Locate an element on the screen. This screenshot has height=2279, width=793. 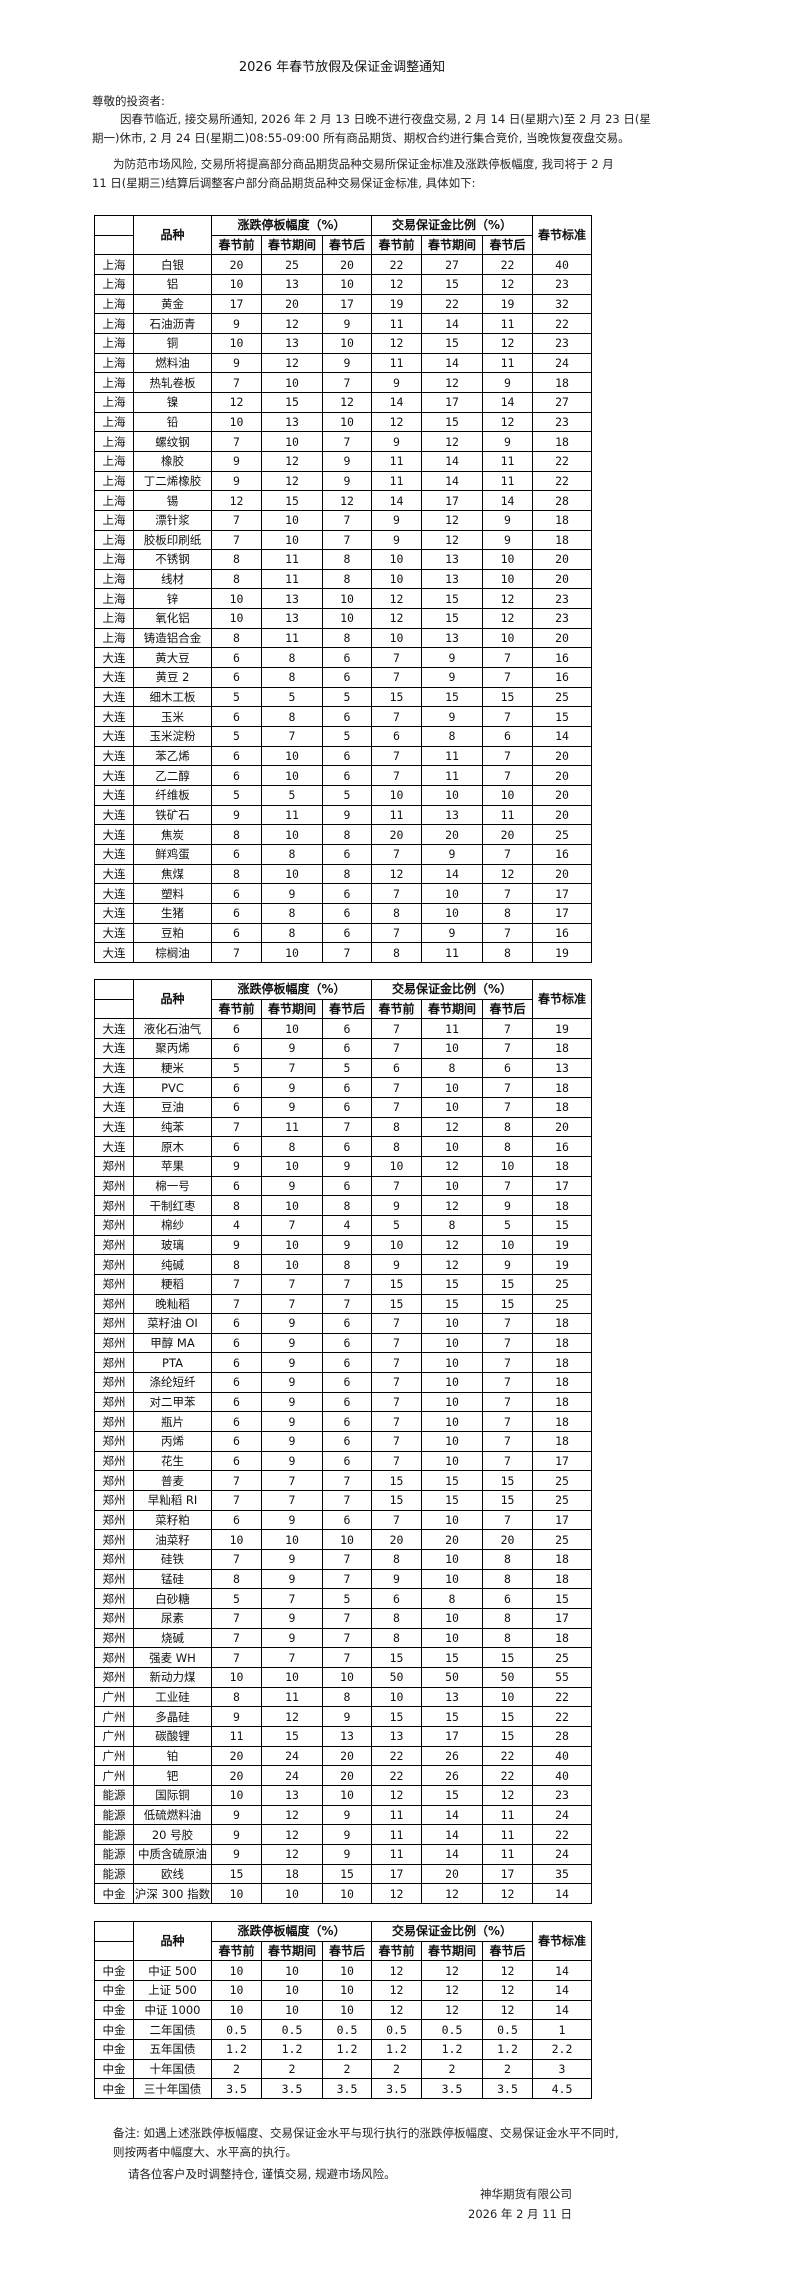
value-cell: 11 is located at coordinates (396, 481).